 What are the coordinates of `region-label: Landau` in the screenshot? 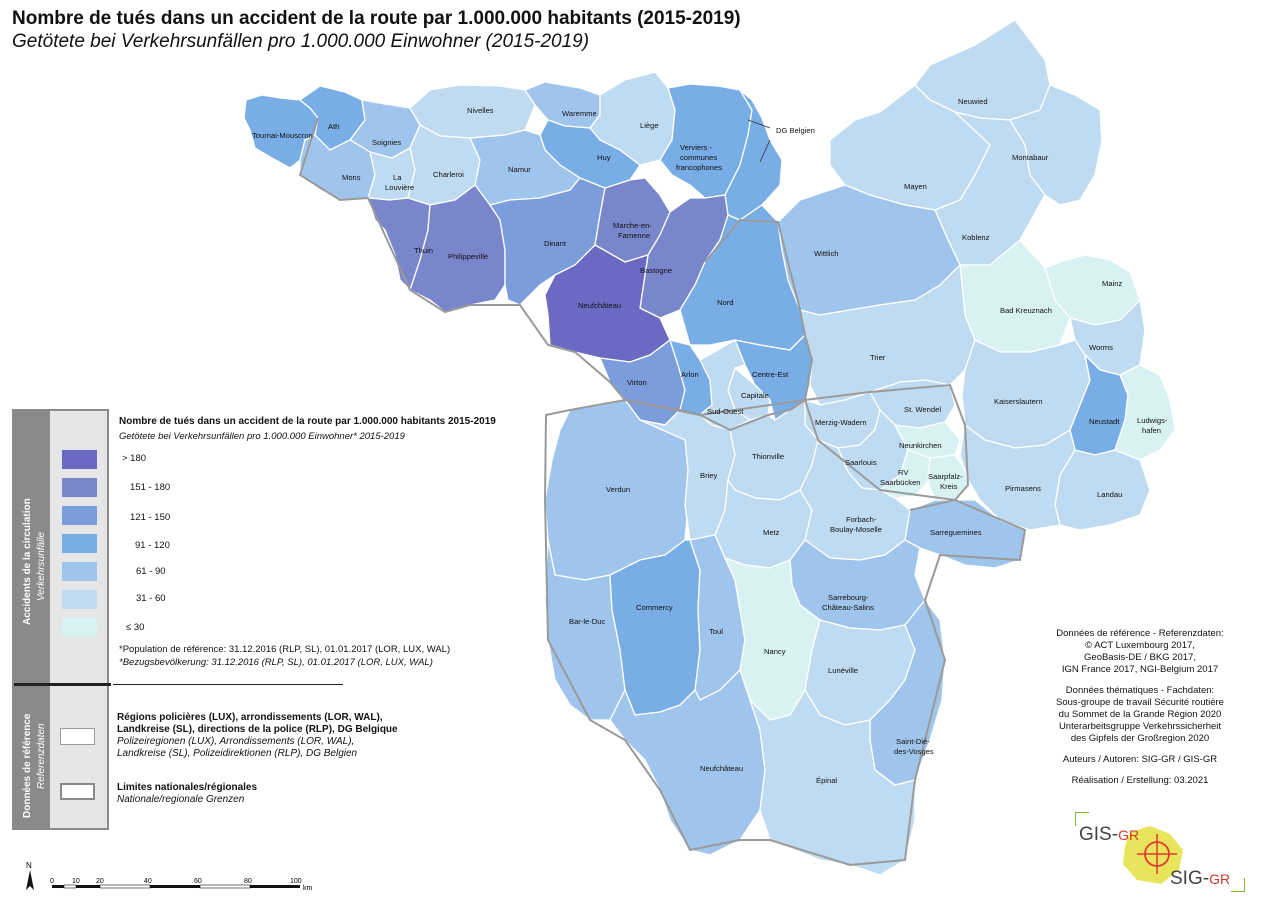 It's located at (1109, 494).